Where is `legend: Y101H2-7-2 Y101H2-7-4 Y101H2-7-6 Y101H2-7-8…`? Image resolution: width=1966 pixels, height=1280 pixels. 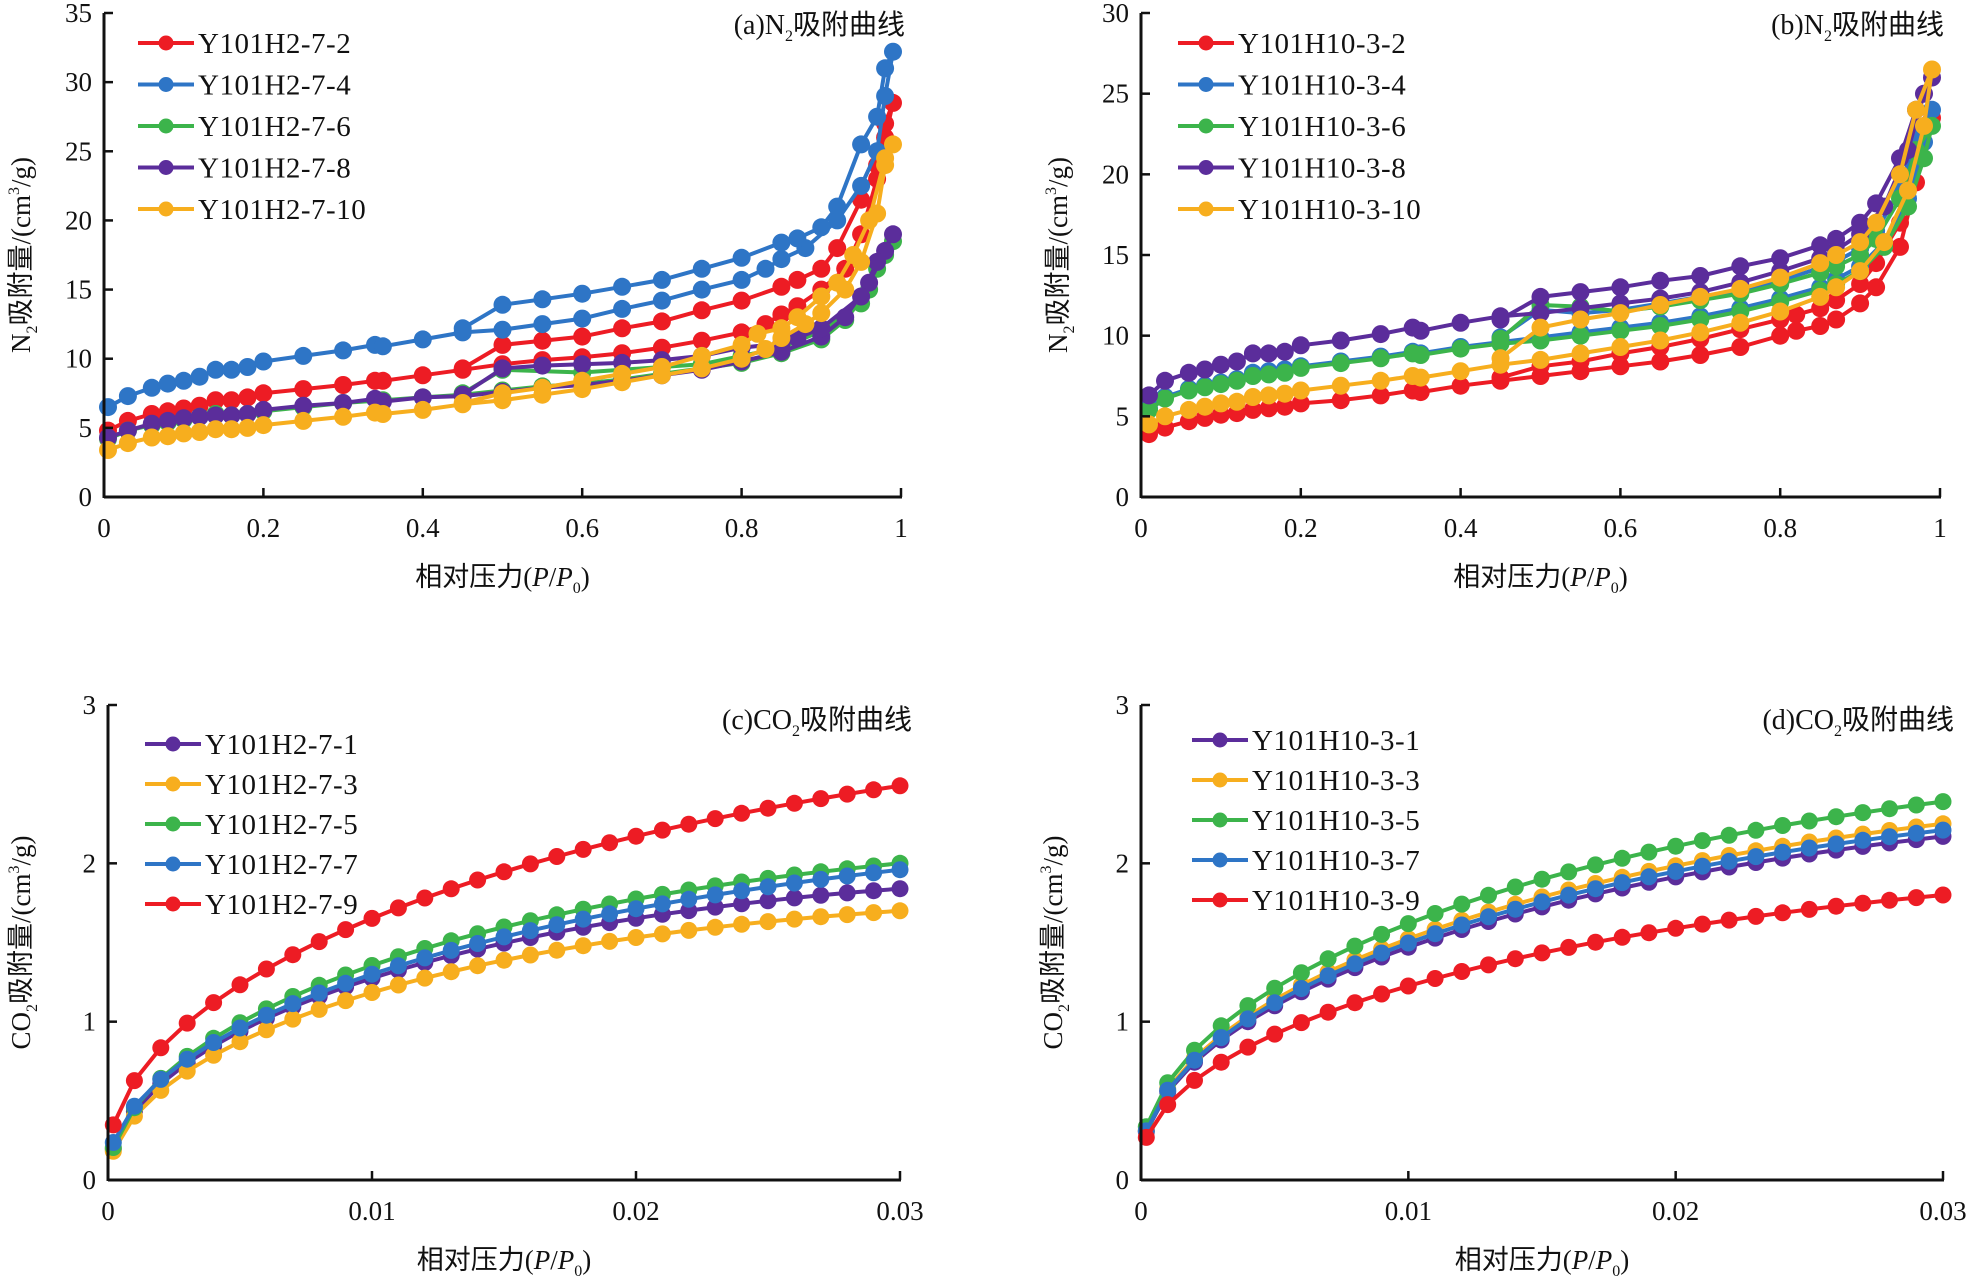
legend: Y101H2-7-2 Y101H2-7-4 Y101H2-7-6 Y101H2-7-8… is located at coordinates (252, 127).